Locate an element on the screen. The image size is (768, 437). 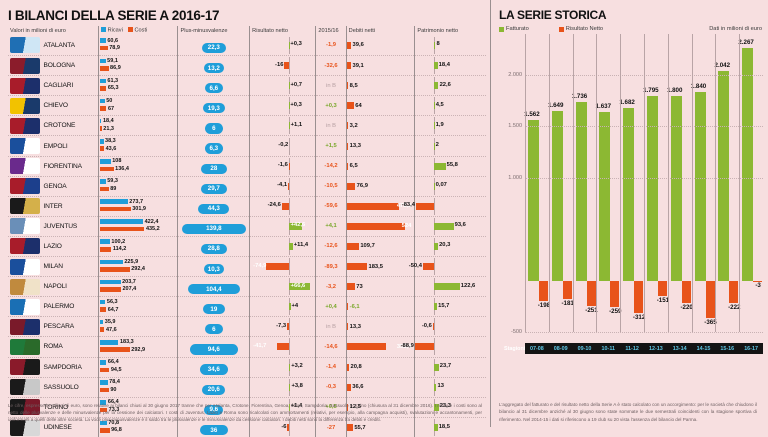
plusvalenze-pill: 19 is located at coordinates (214, 309).